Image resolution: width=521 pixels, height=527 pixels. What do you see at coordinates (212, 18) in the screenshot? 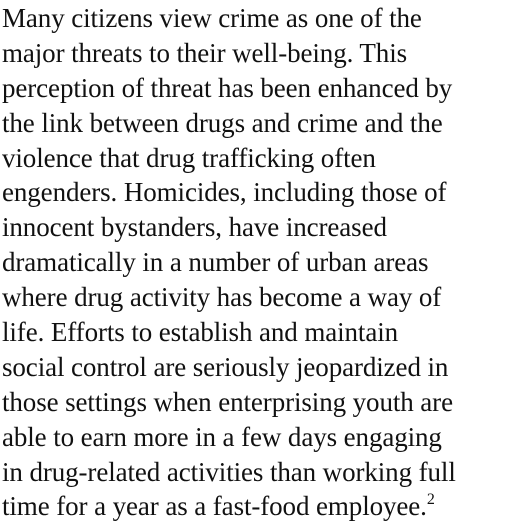
I see `line-text: Many citizens view crime as one of the` at bounding box center [212, 18].